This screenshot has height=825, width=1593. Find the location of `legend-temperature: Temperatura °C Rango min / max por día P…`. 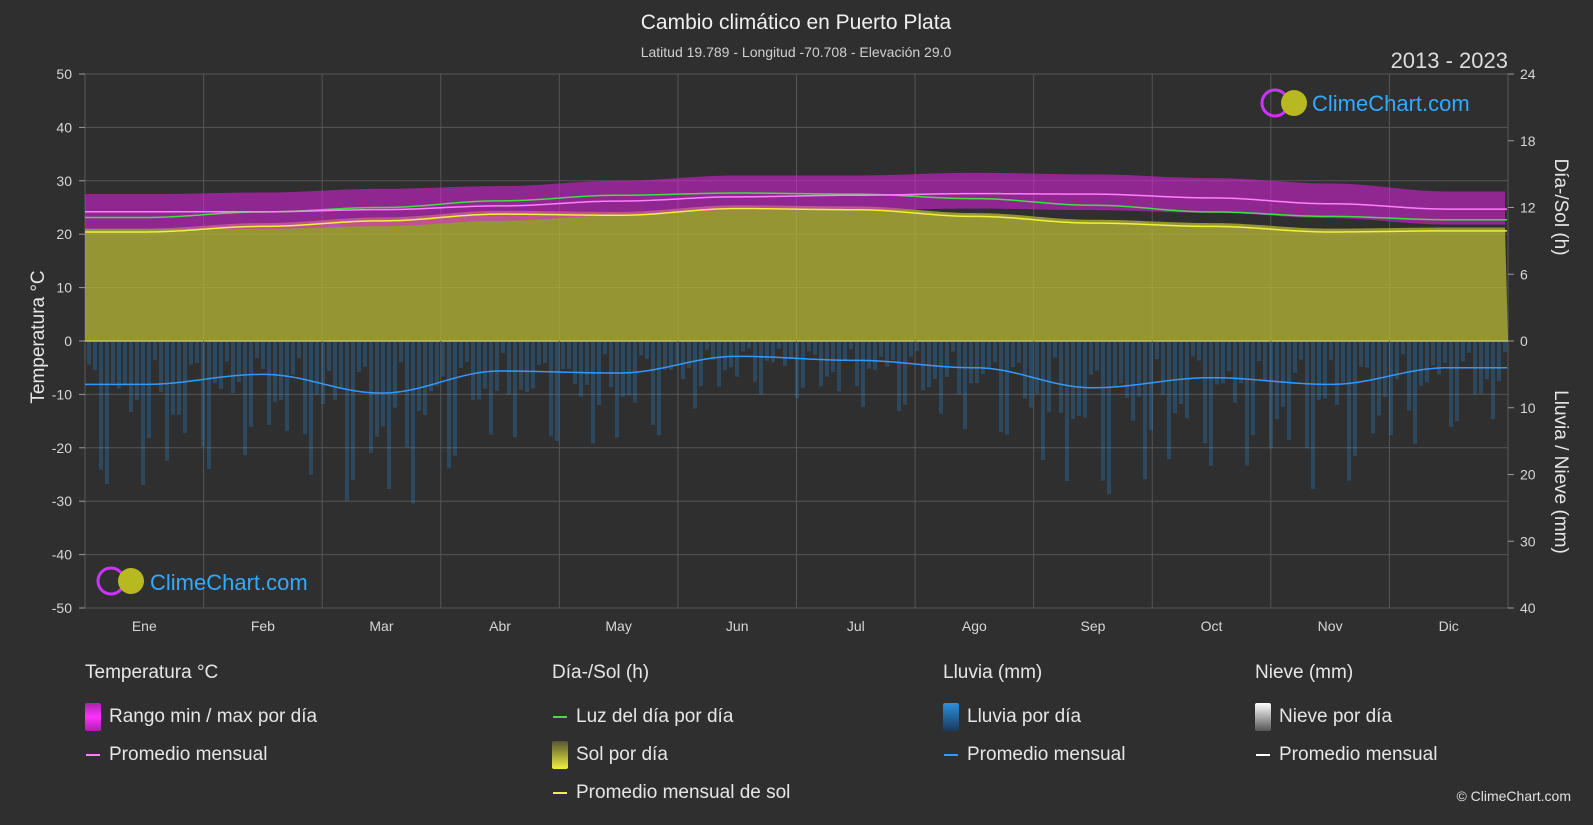

legend-temperature: Temperatura °C Rango min / max por día P… is located at coordinates (201, 718).